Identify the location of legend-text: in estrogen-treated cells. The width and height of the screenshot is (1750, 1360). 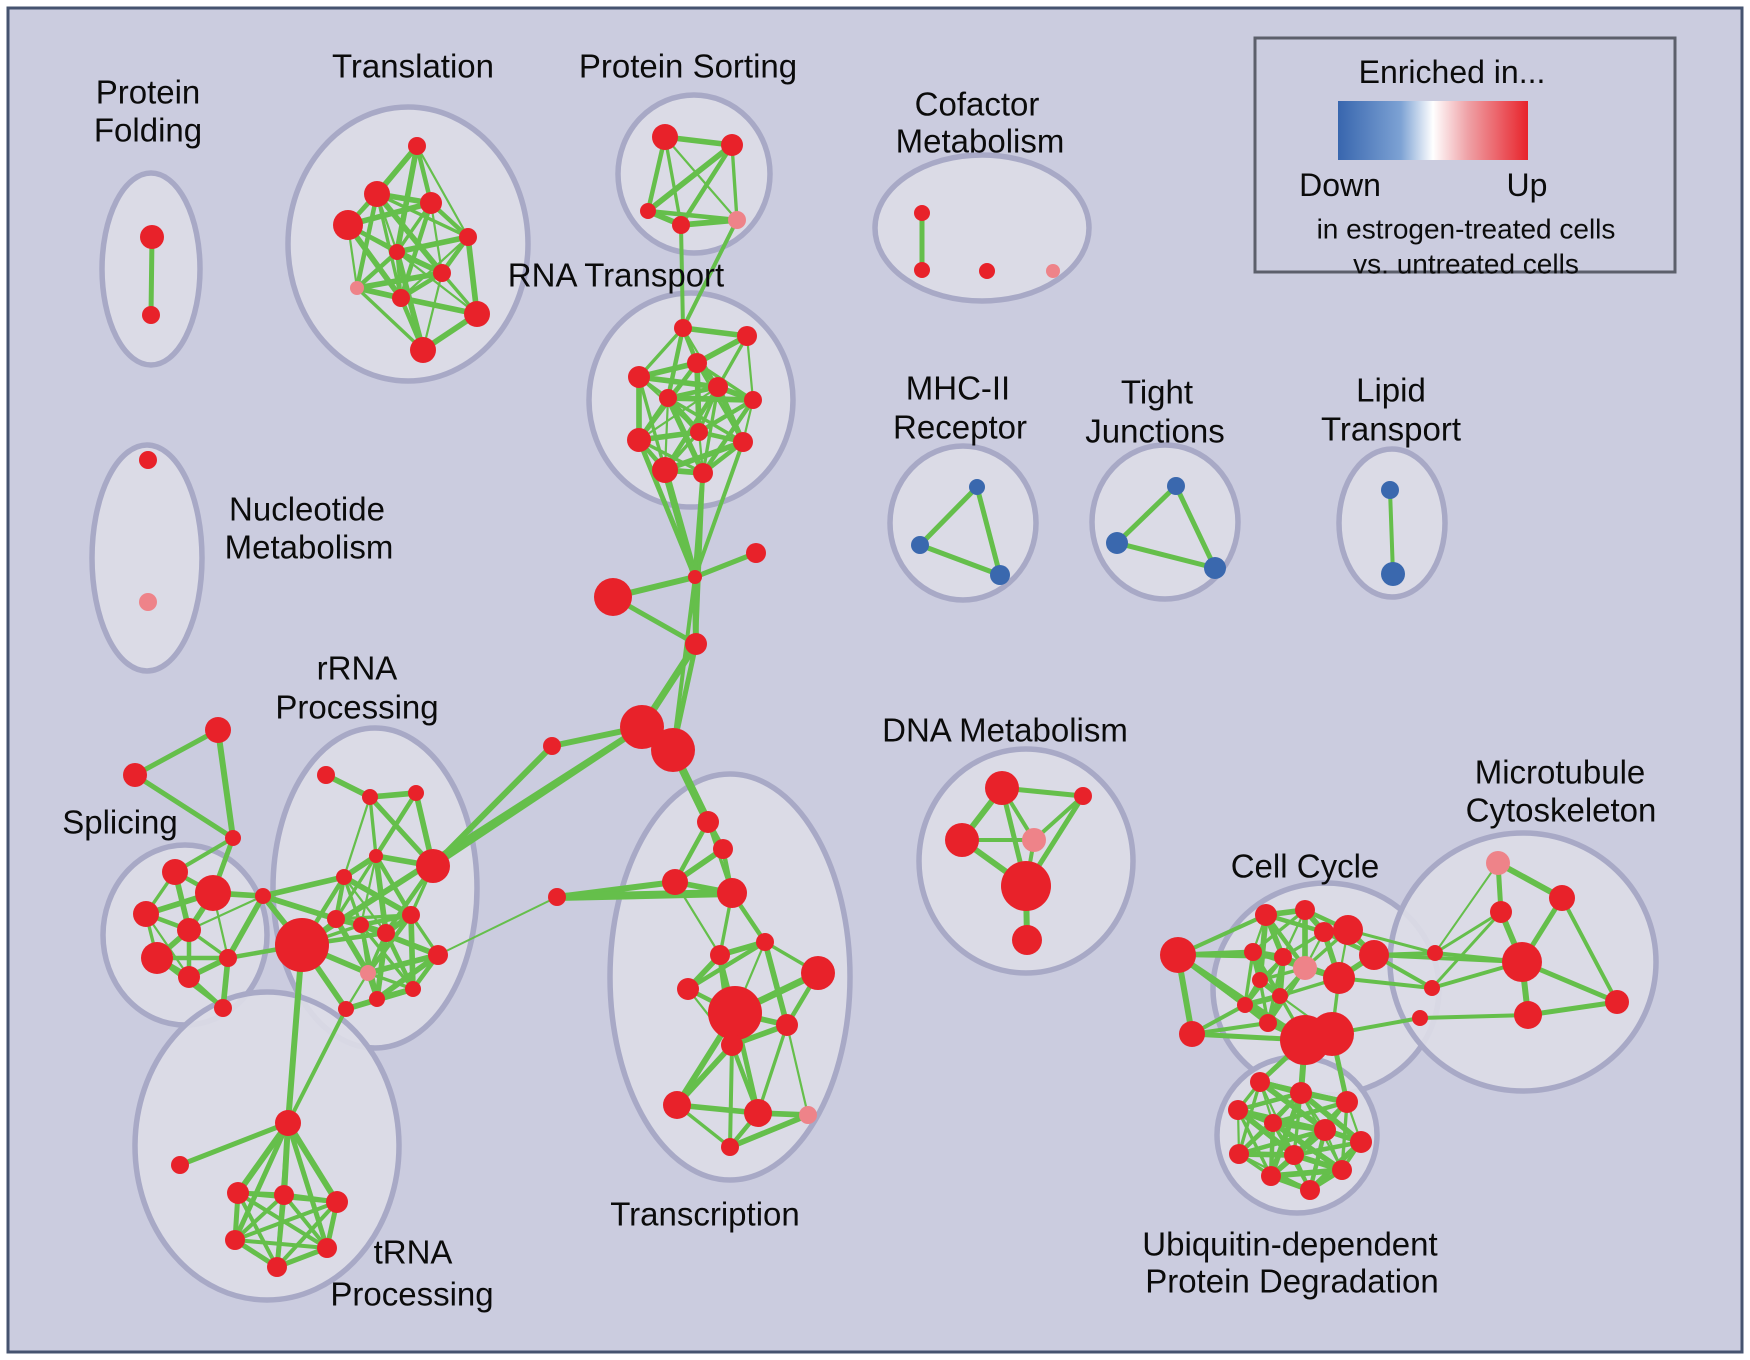
(1466, 229).